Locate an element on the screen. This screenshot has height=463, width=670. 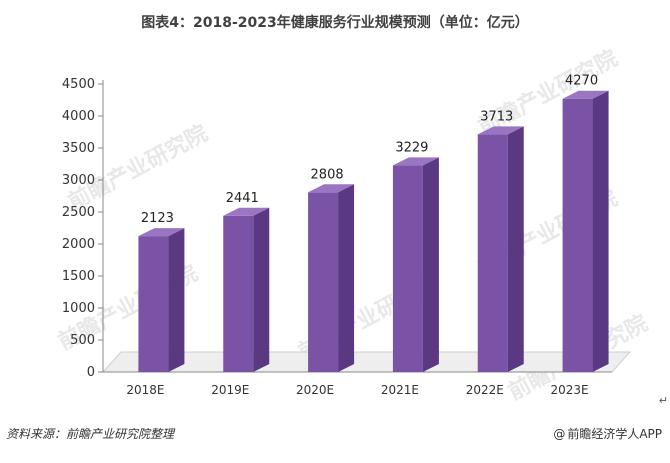
x-tick-label: 2019E is located at coordinates (230, 390).